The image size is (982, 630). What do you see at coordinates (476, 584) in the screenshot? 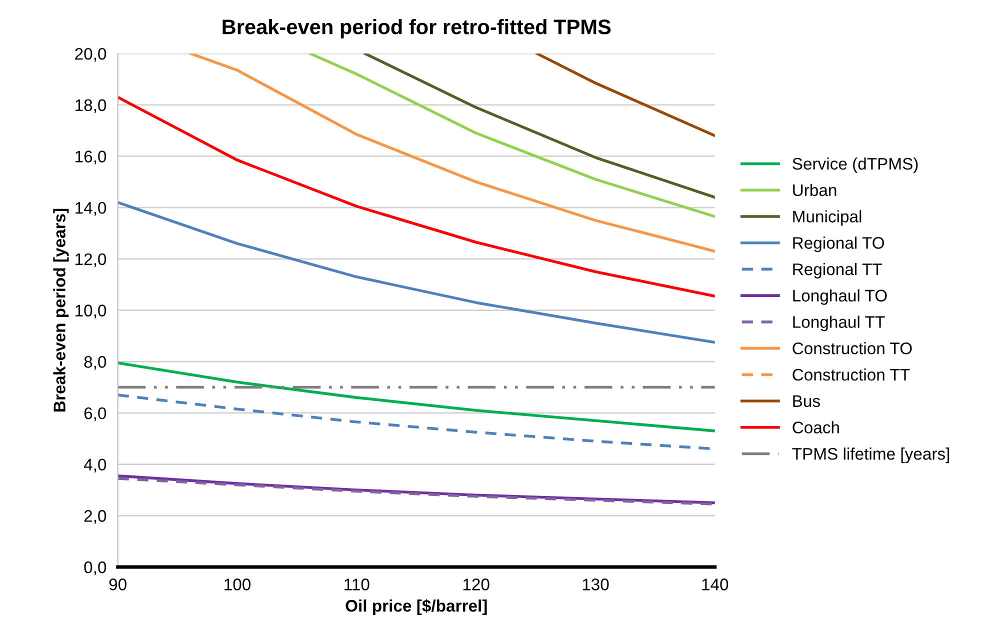
I see `x-tick-label: 120` at bounding box center [476, 584].